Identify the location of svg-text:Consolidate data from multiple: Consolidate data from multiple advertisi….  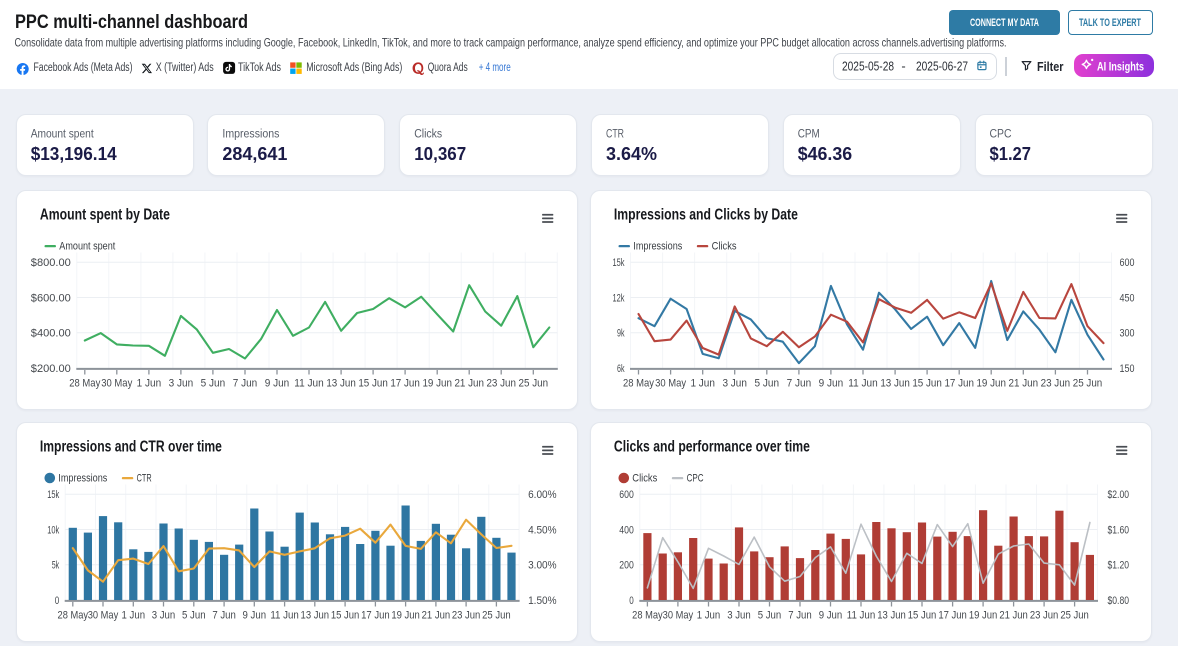
(511, 43).